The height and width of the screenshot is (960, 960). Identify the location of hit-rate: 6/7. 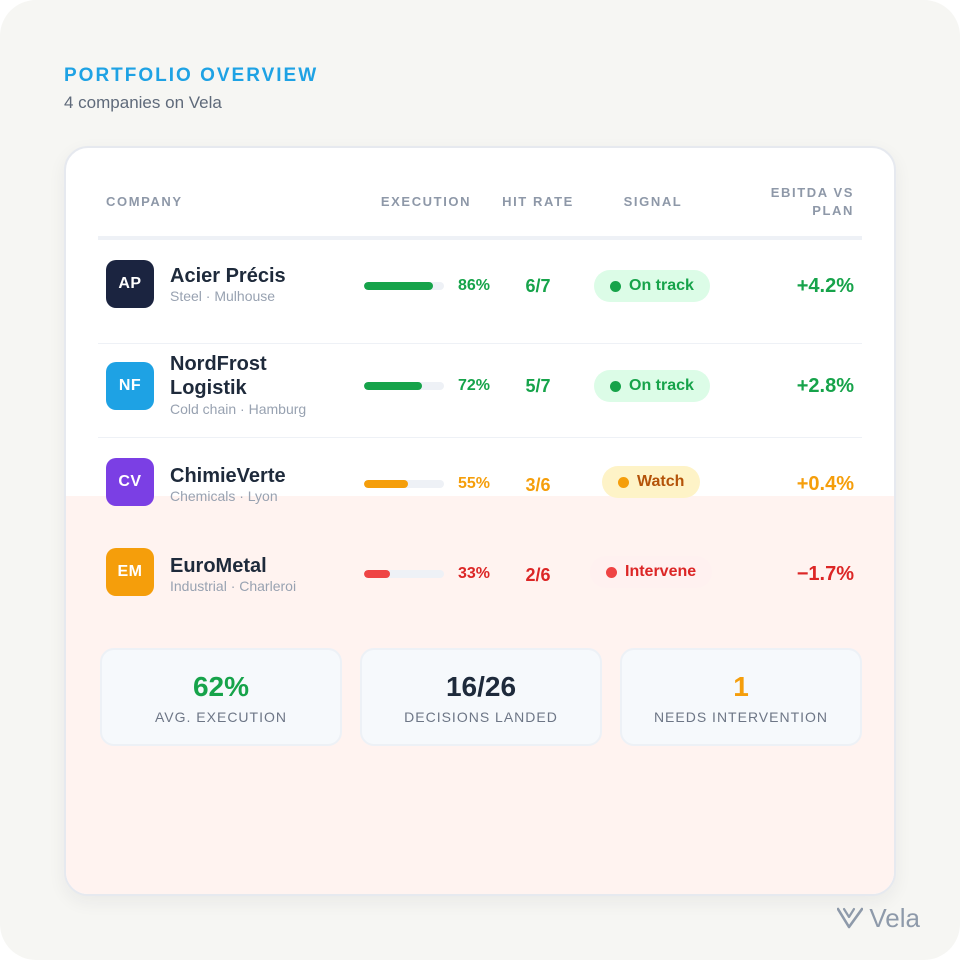
(538, 286).